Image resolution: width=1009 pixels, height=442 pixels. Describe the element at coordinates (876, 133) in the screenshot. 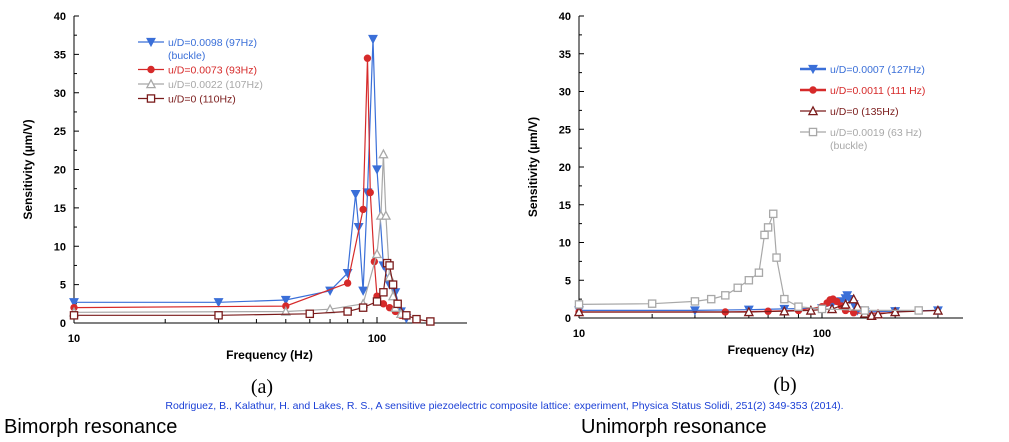

I see `legend-entry: u/D=0.0019 (63 Hz)` at that location.